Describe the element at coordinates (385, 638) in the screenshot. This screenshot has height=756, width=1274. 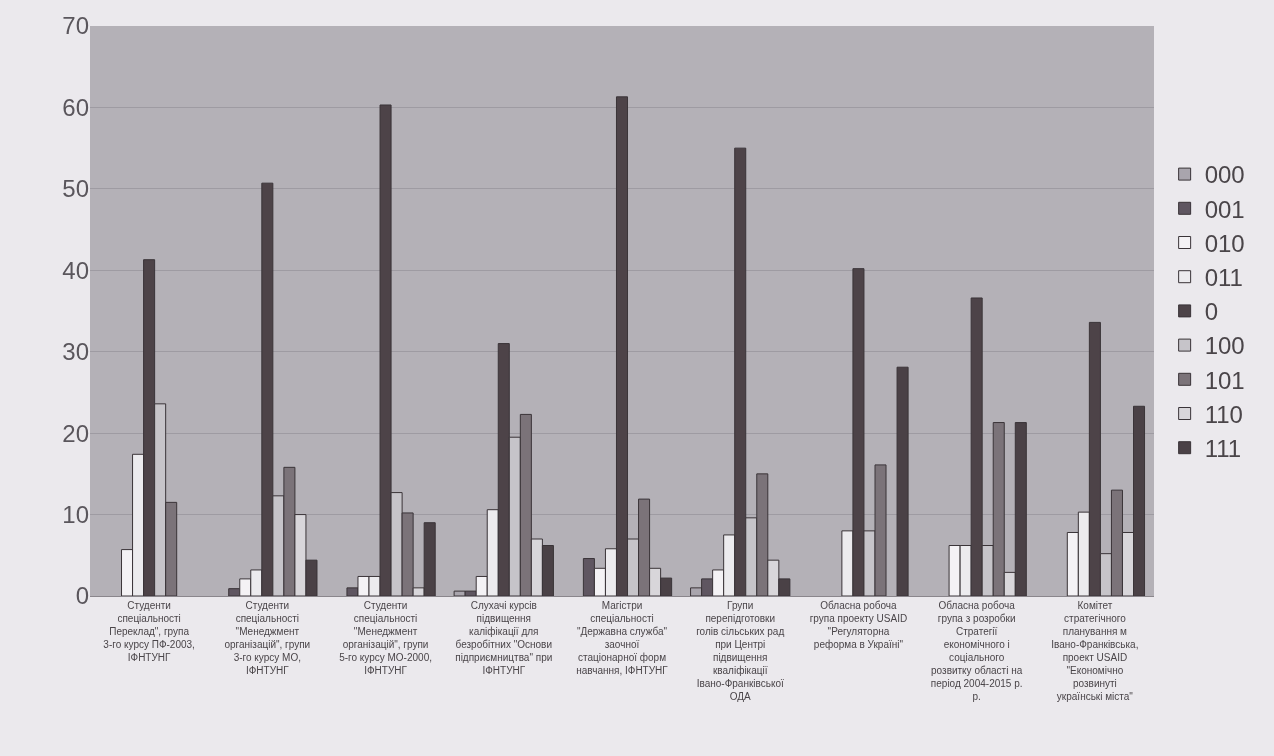
I see `x-tick-label: Студенти спеціальності "Менеджмент організацій", групи 5-го курсу МО-2000, ІФНТУНГ` at that location.